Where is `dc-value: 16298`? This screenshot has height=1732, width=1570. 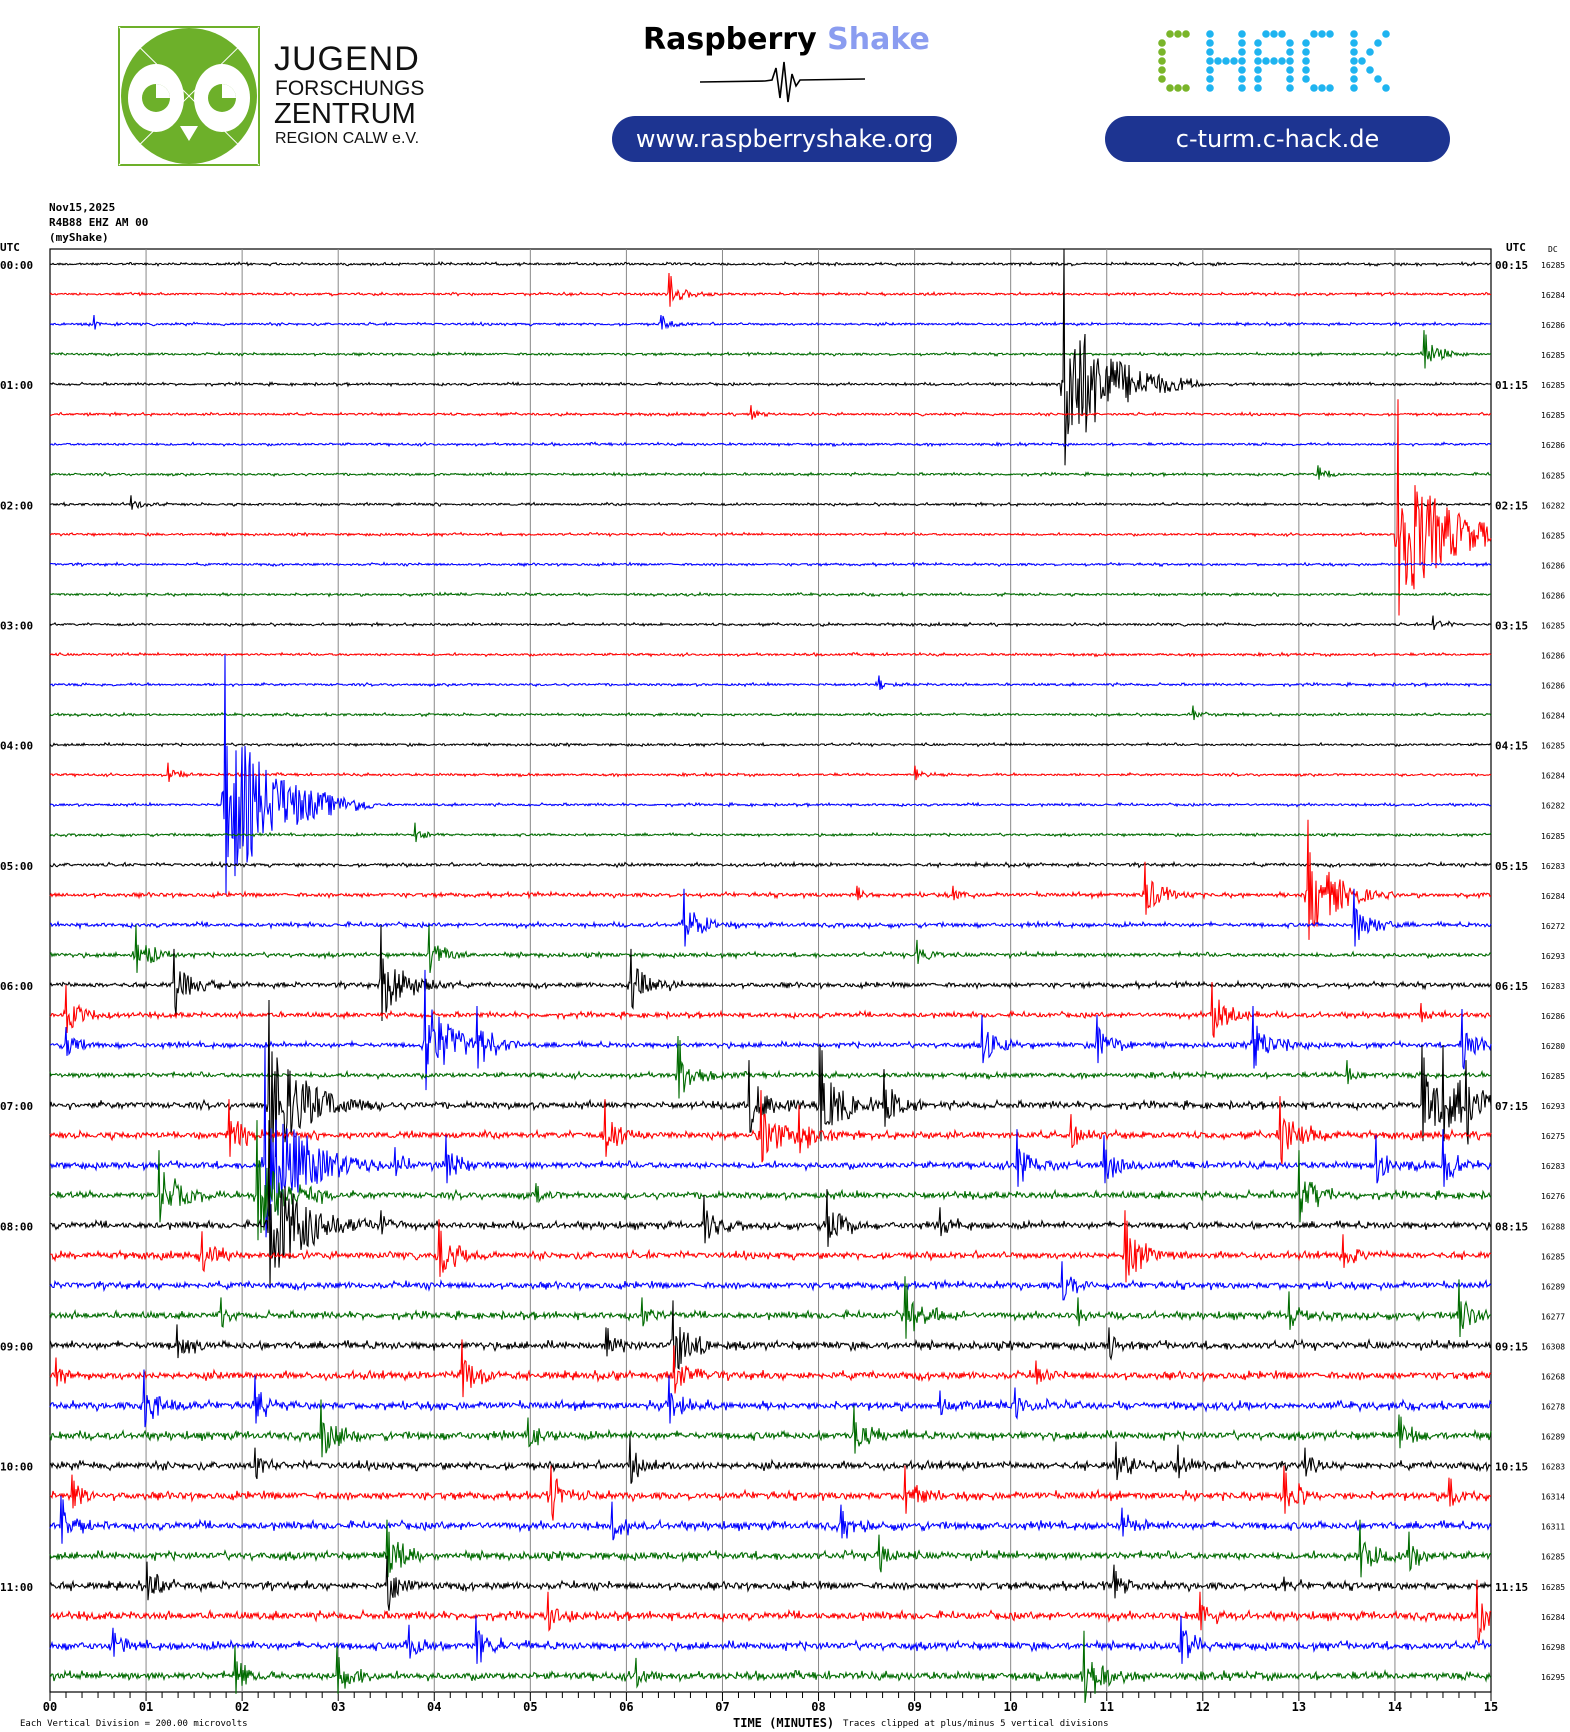 dc-value: 16298 is located at coordinates (1553, 1647).